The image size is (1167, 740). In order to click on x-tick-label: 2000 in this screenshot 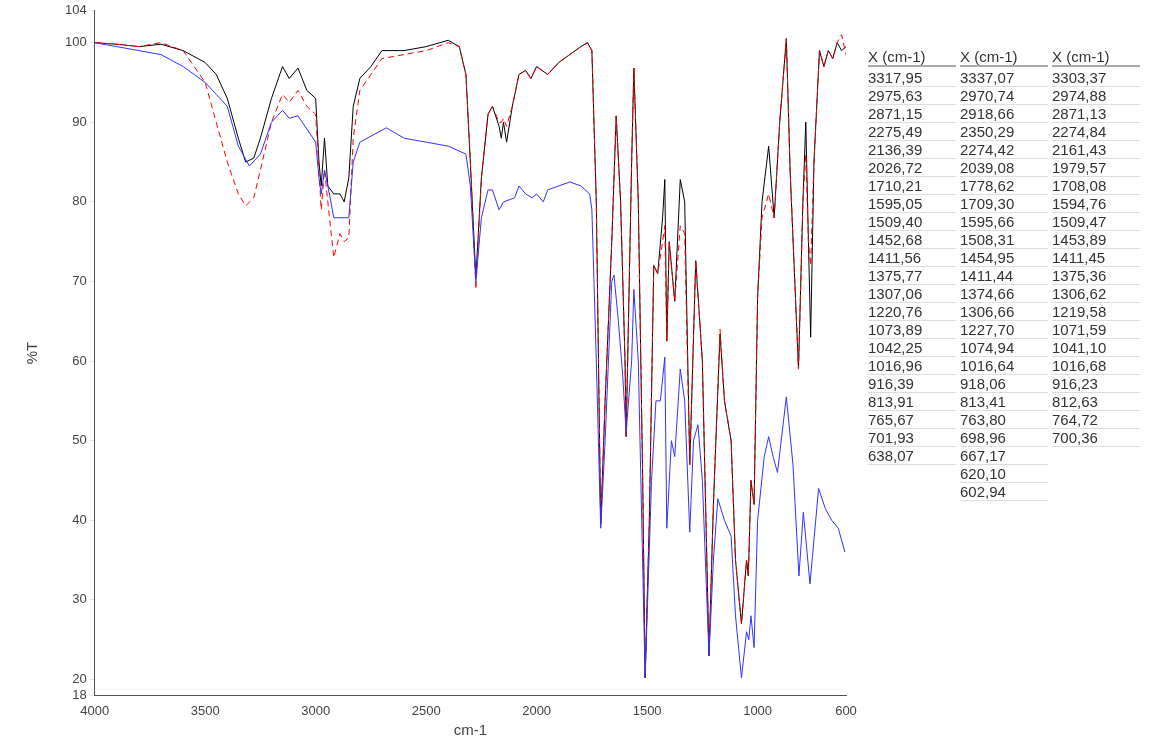, I will do `click(537, 710)`.